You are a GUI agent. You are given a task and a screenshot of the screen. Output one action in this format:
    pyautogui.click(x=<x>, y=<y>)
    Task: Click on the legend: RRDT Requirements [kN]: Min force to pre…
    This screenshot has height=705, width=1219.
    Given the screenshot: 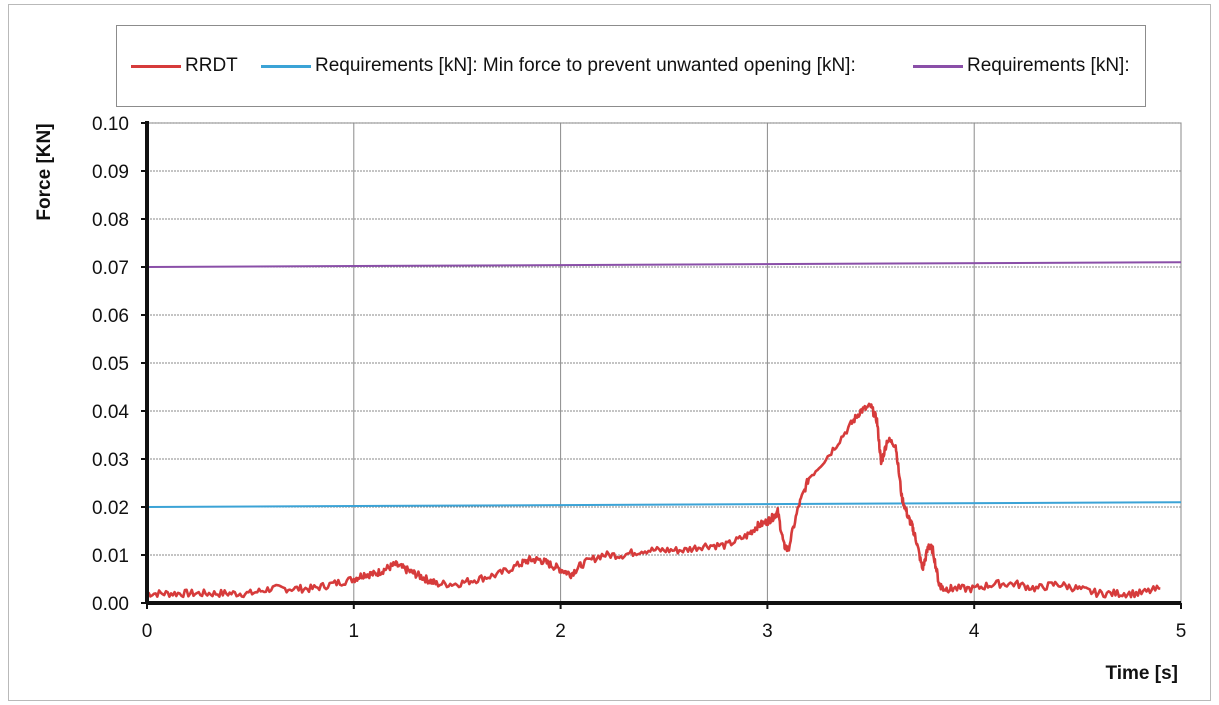 What is the action you would take?
    pyautogui.click(x=631, y=66)
    